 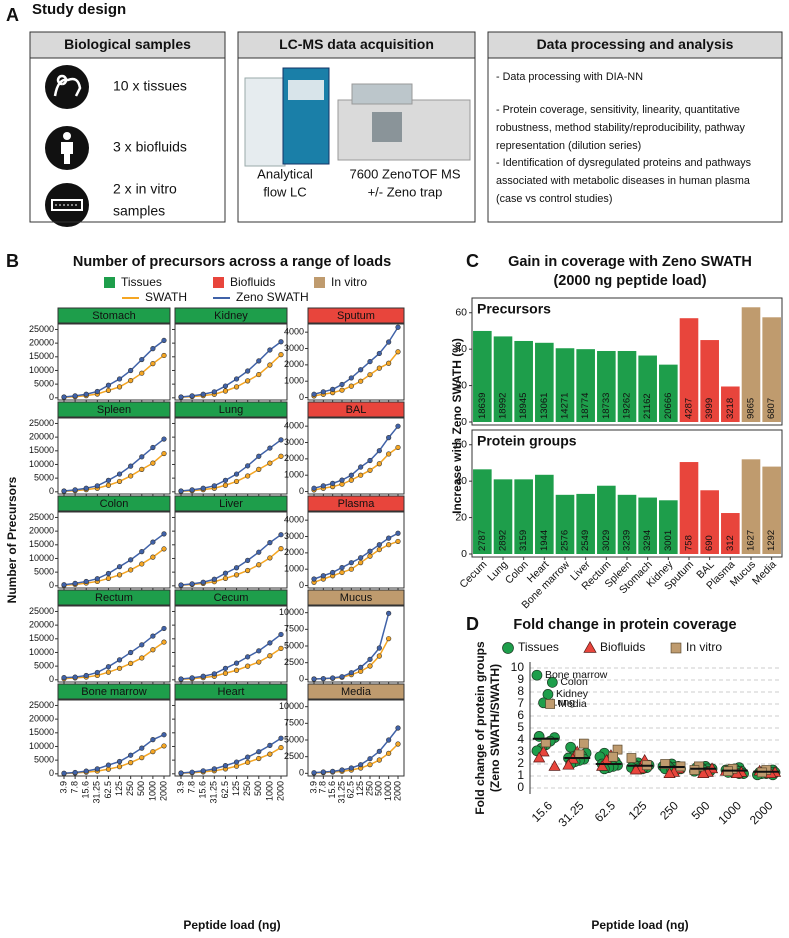 I want to click on x-tick-label: 7.8, so click(x=323, y=787).